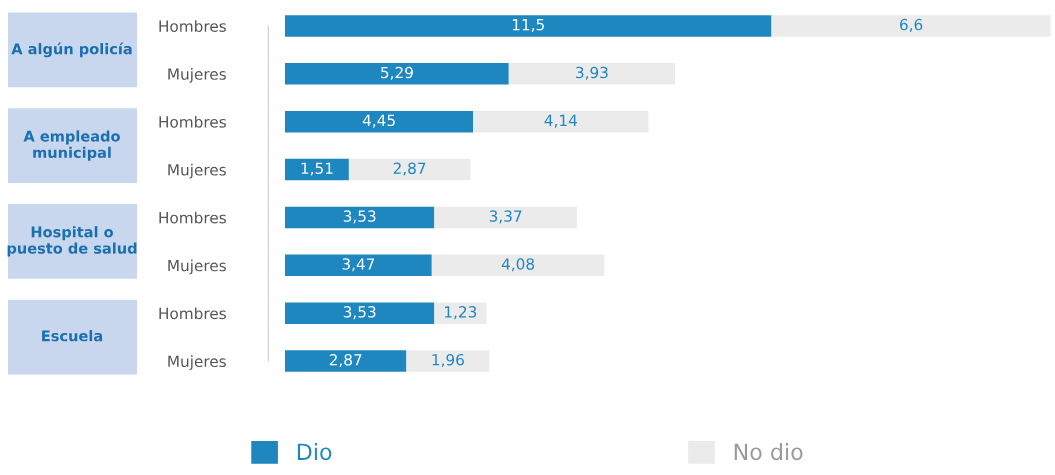 The height and width of the screenshot is (475, 1055). I want to click on data-label: 1,23, so click(461, 313).